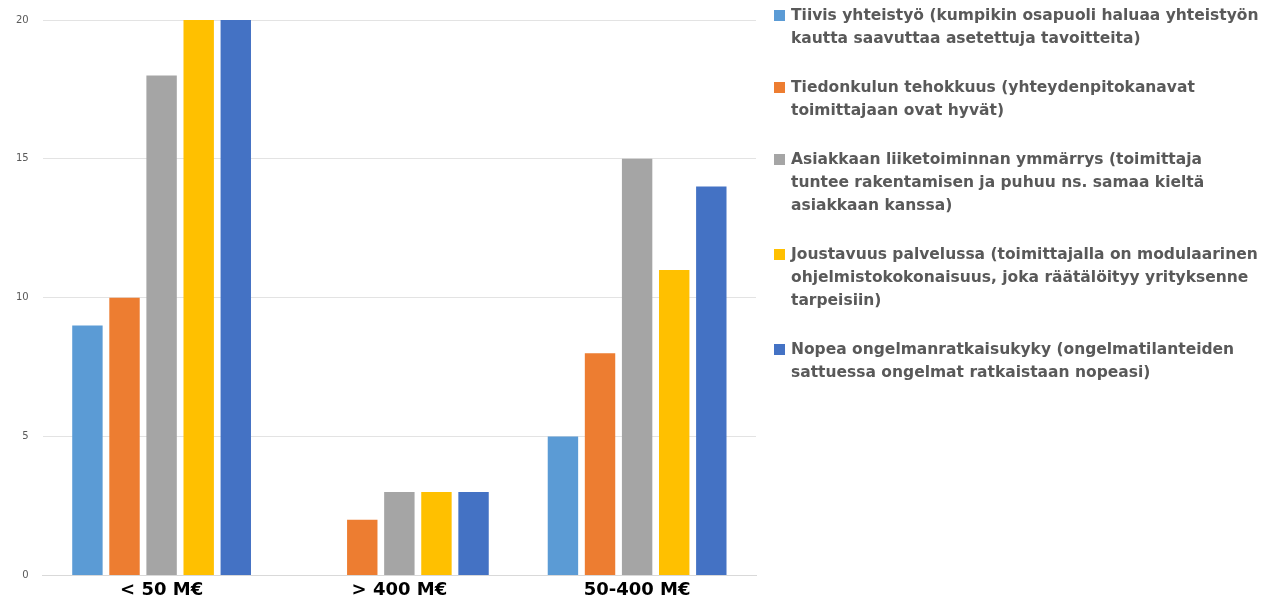 The width and height of the screenshot is (1272, 605). Describe the element at coordinates (25, 436) in the screenshot. I see `y-tick-label: 5` at that location.